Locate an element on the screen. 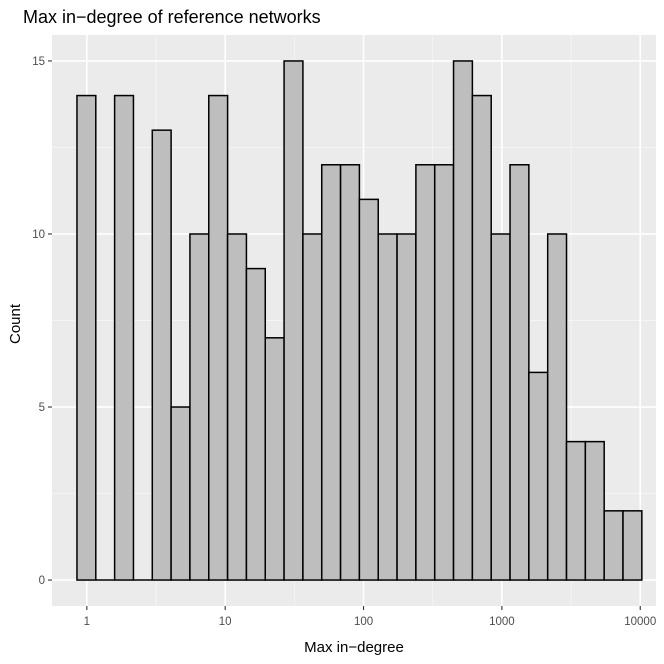 The height and width of the screenshot is (664, 664). x-tick-label: 1 is located at coordinates (87, 622).